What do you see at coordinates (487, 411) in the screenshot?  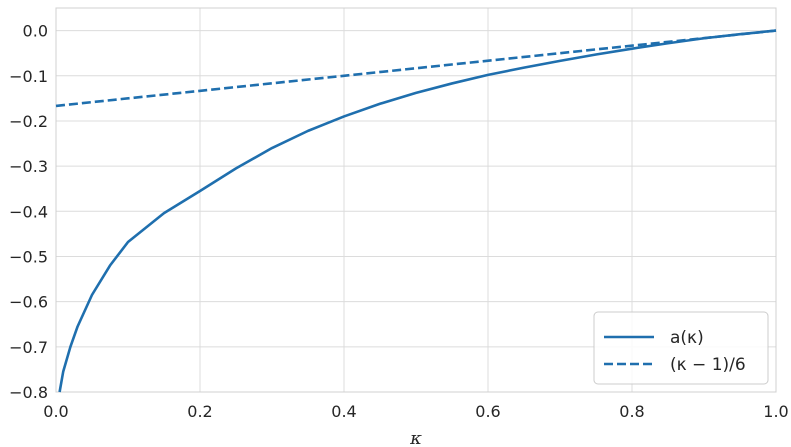 I see `x-tick-label: 0.6` at bounding box center [487, 411].